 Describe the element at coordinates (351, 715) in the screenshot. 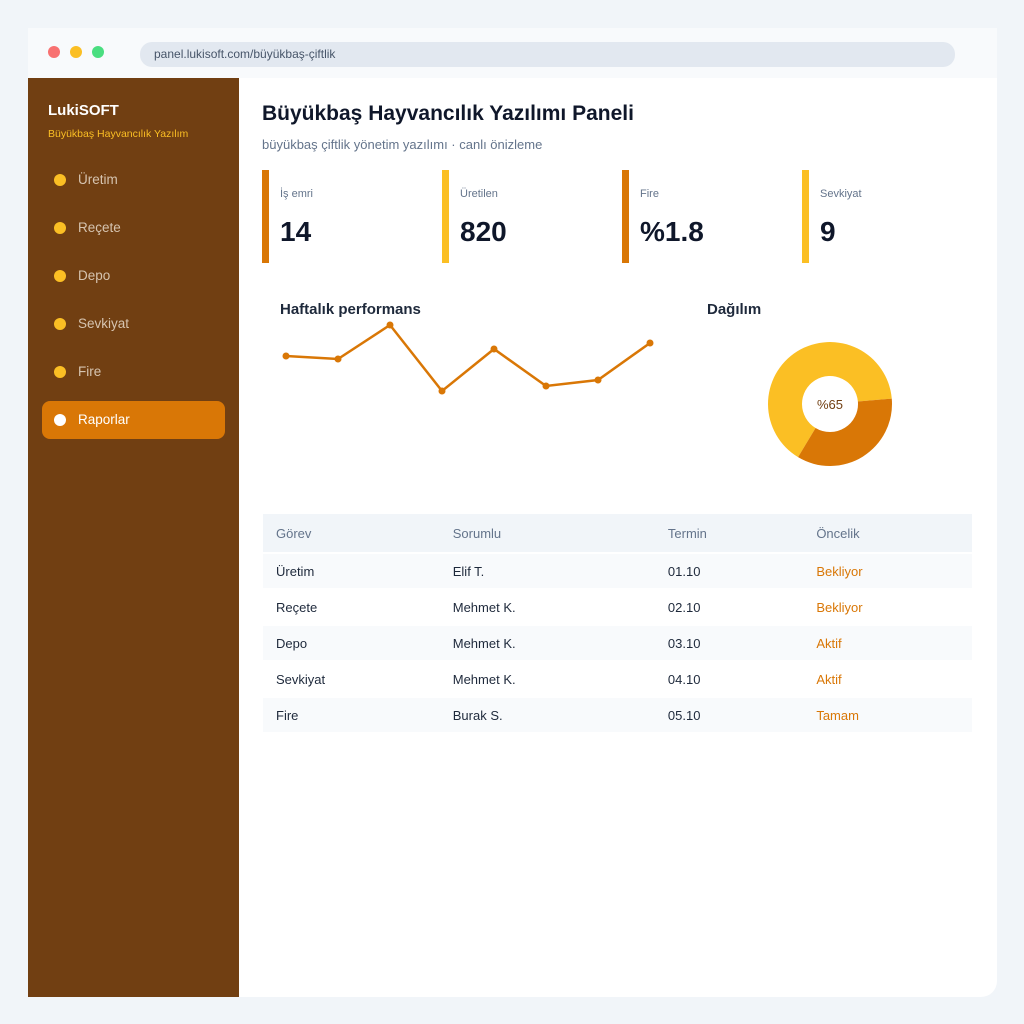

I see `cell: Fire` at that location.